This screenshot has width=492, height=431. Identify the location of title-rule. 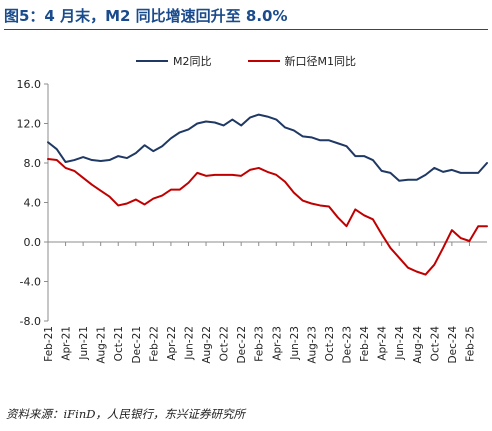
(246, 29).